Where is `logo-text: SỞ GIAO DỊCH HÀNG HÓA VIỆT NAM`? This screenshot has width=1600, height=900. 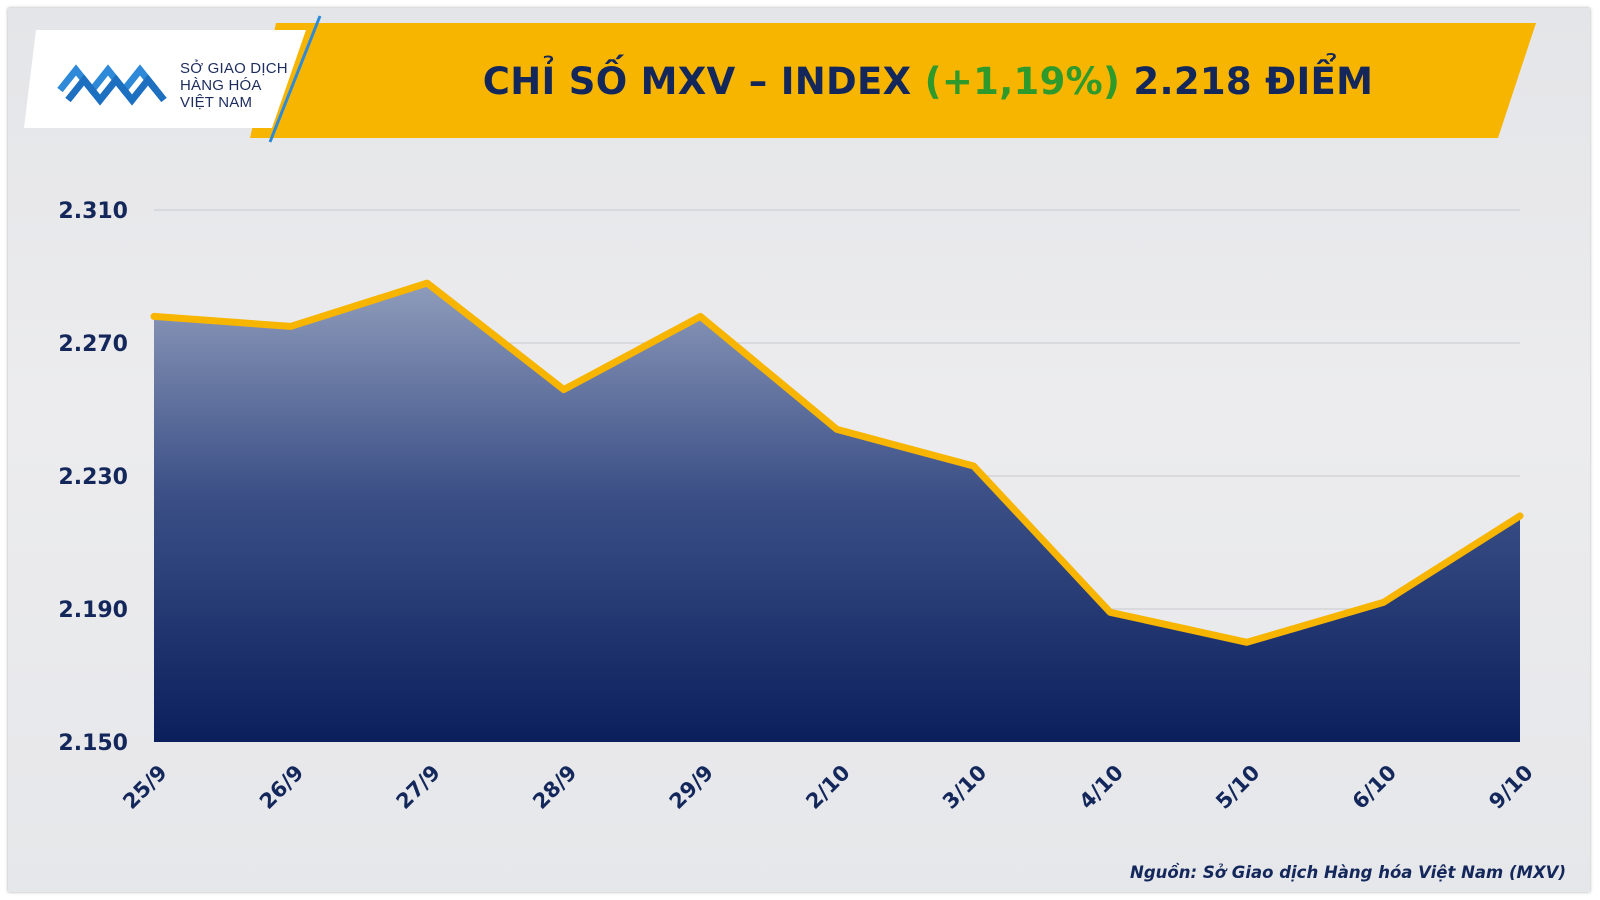
logo-text: SỞ GIAO DỊCH HÀNG HÓA VIỆT NAM is located at coordinates (234, 85).